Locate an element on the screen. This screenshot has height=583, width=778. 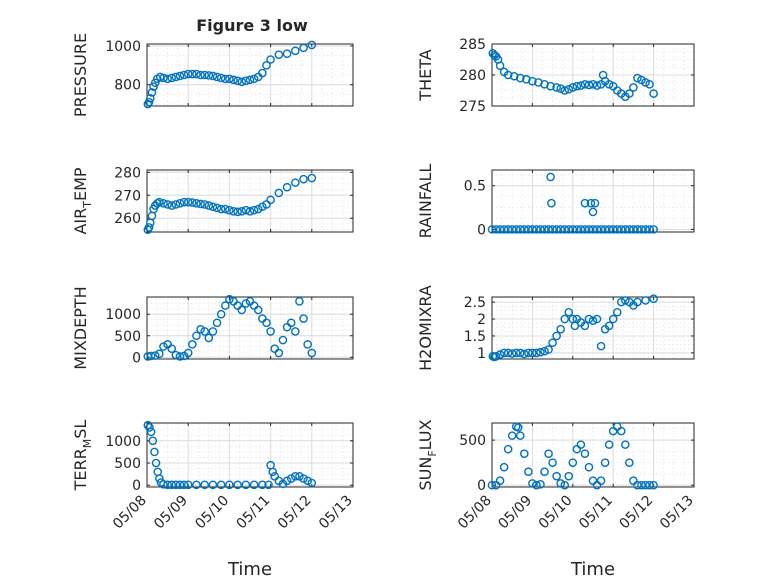
y-axis-label: TERRMSL is located at coordinates (82, 456).